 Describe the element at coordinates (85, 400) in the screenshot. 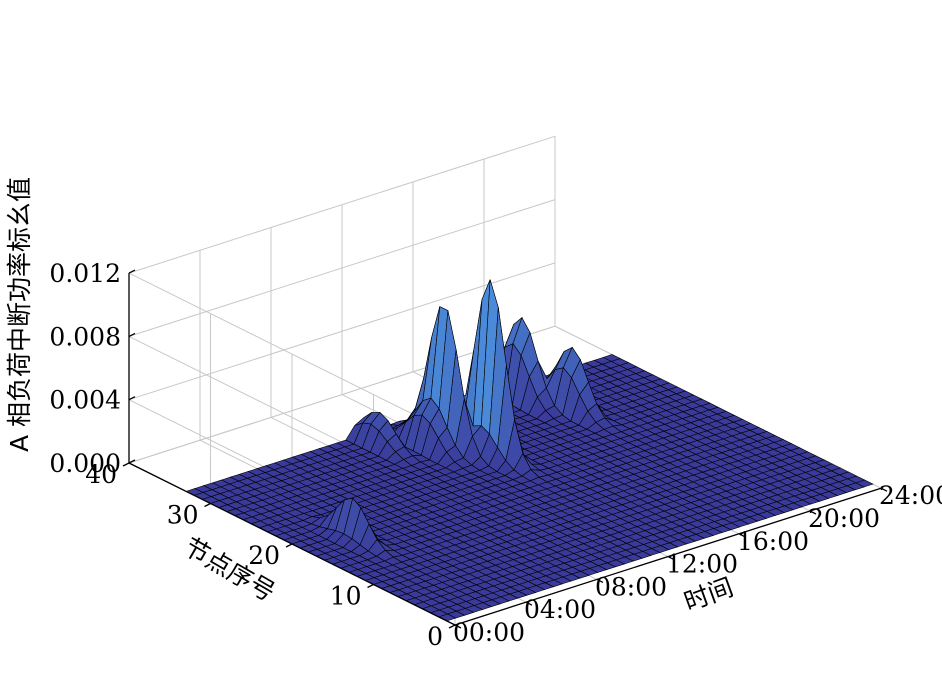

I see `z-tick-label: 0.004` at that location.